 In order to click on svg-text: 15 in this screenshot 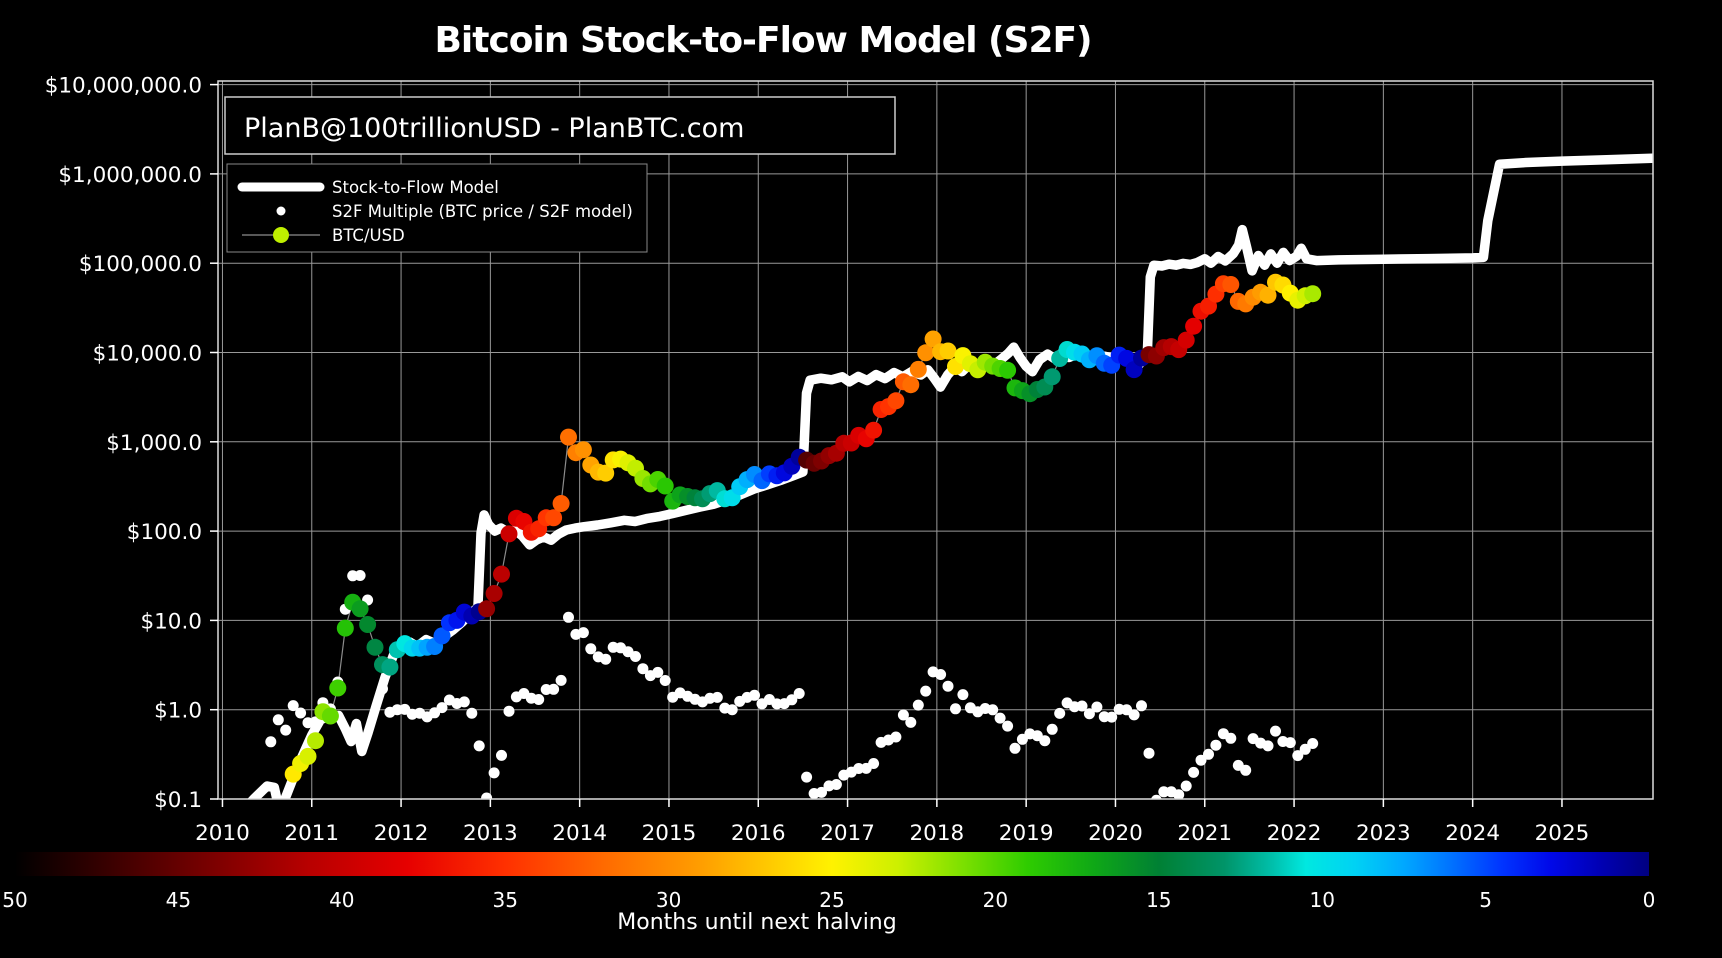, I will do `click(1158, 900)`.